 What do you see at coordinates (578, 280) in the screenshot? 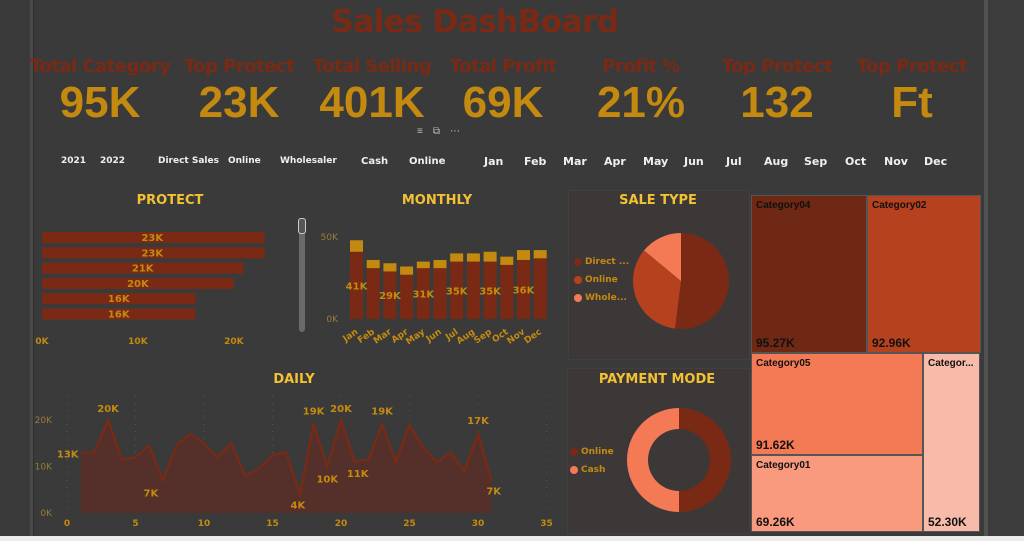
I see `legend-dot-icon` at bounding box center [578, 280].